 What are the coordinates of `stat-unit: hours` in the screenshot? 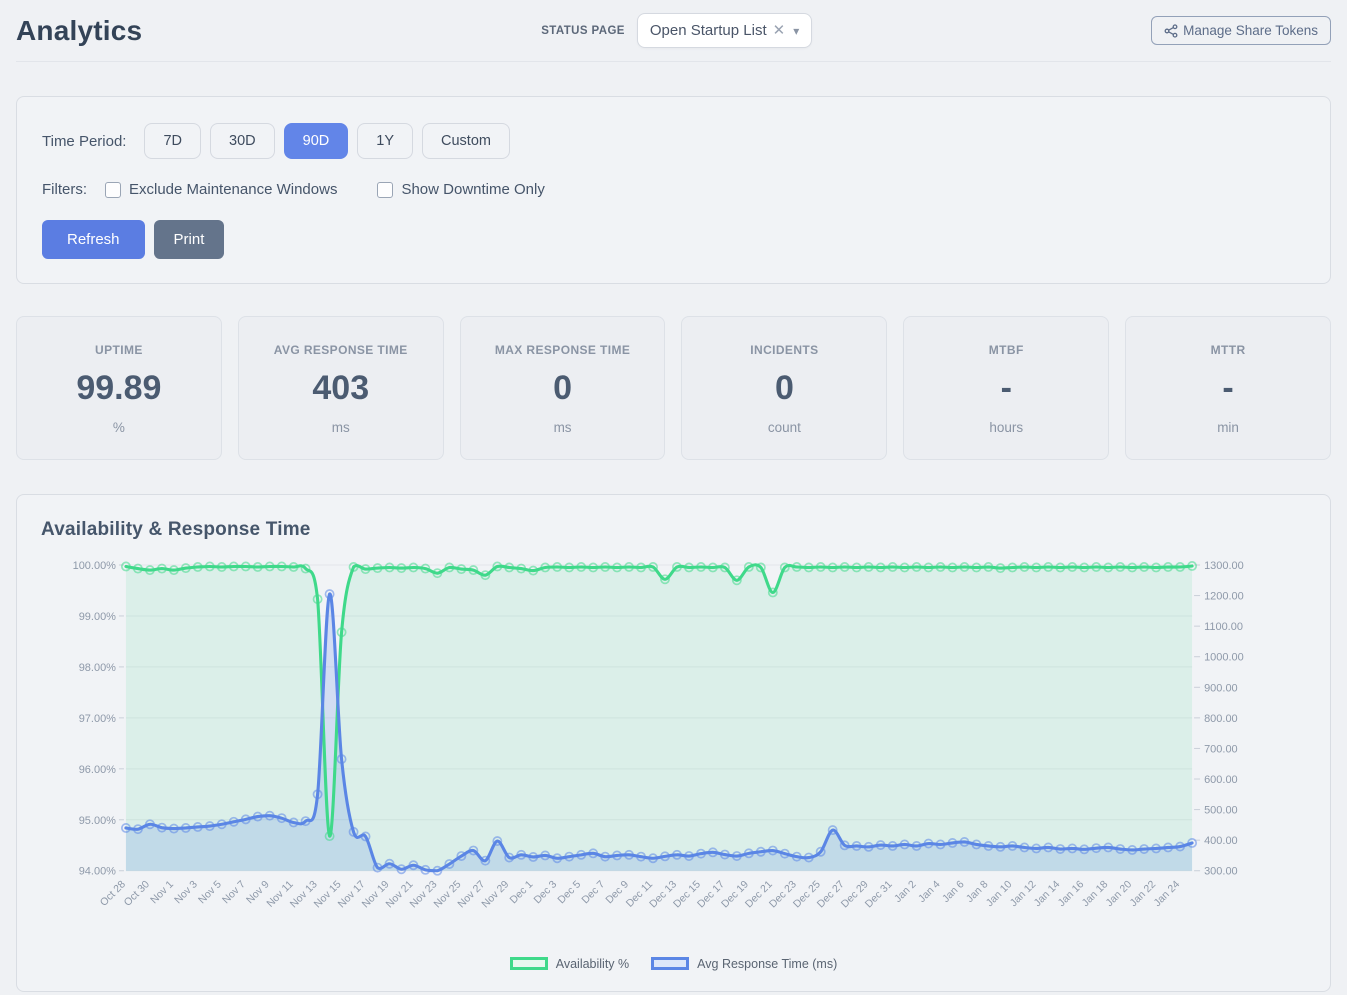 It's located at (1006, 427).